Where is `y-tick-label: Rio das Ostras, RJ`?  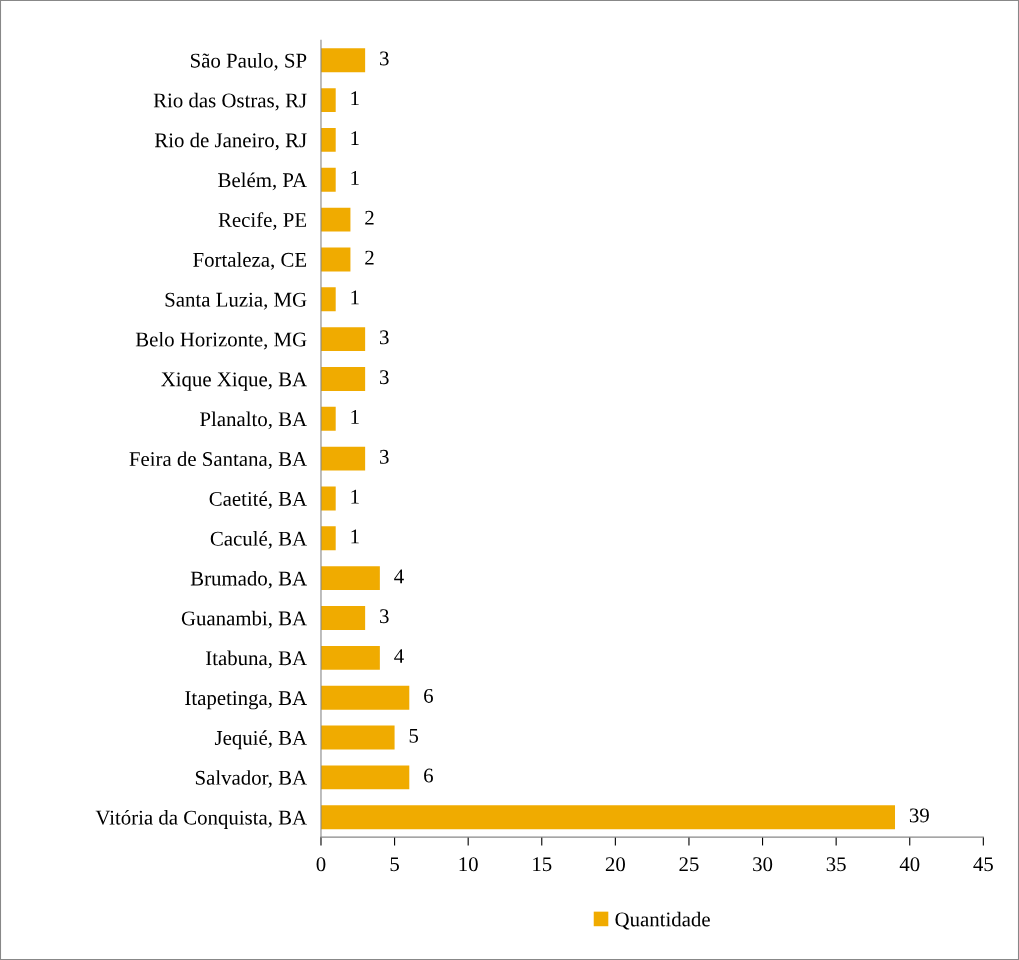 y-tick-label: Rio das Ostras, RJ is located at coordinates (230, 101).